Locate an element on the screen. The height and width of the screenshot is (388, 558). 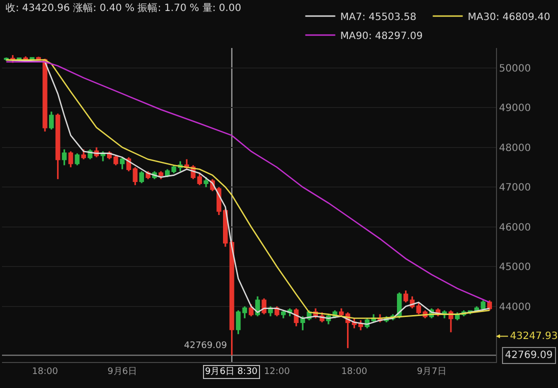
y-tick-label: 49000 is located at coordinates (515, 108).